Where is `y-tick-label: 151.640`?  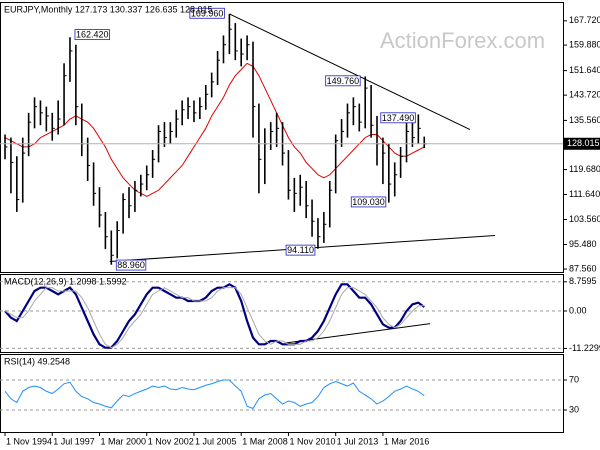
y-tick-label: 151.640 is located at coordinates (584, 70).